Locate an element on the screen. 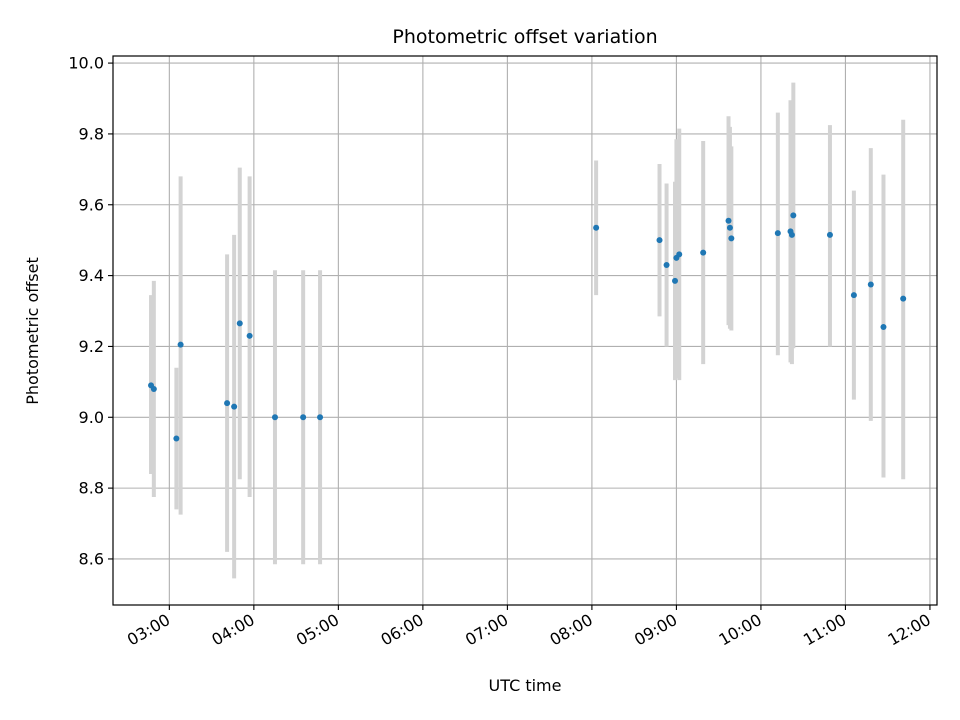 The image size is (960, 720). y-axis-label: Photometric offset is located at coordinates (32, 331).